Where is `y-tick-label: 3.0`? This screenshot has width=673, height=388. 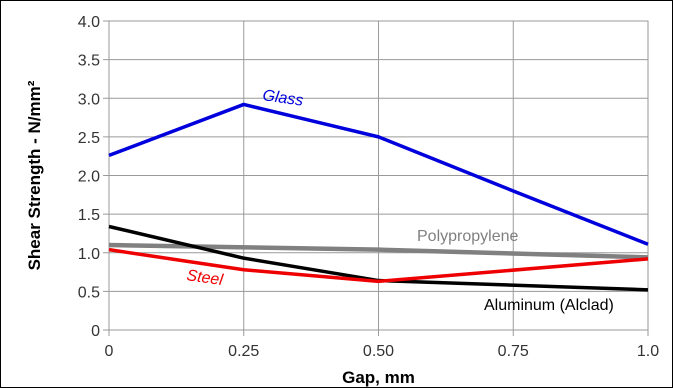
y-tick-label: 3.0 is located at coordinates (89, 99).